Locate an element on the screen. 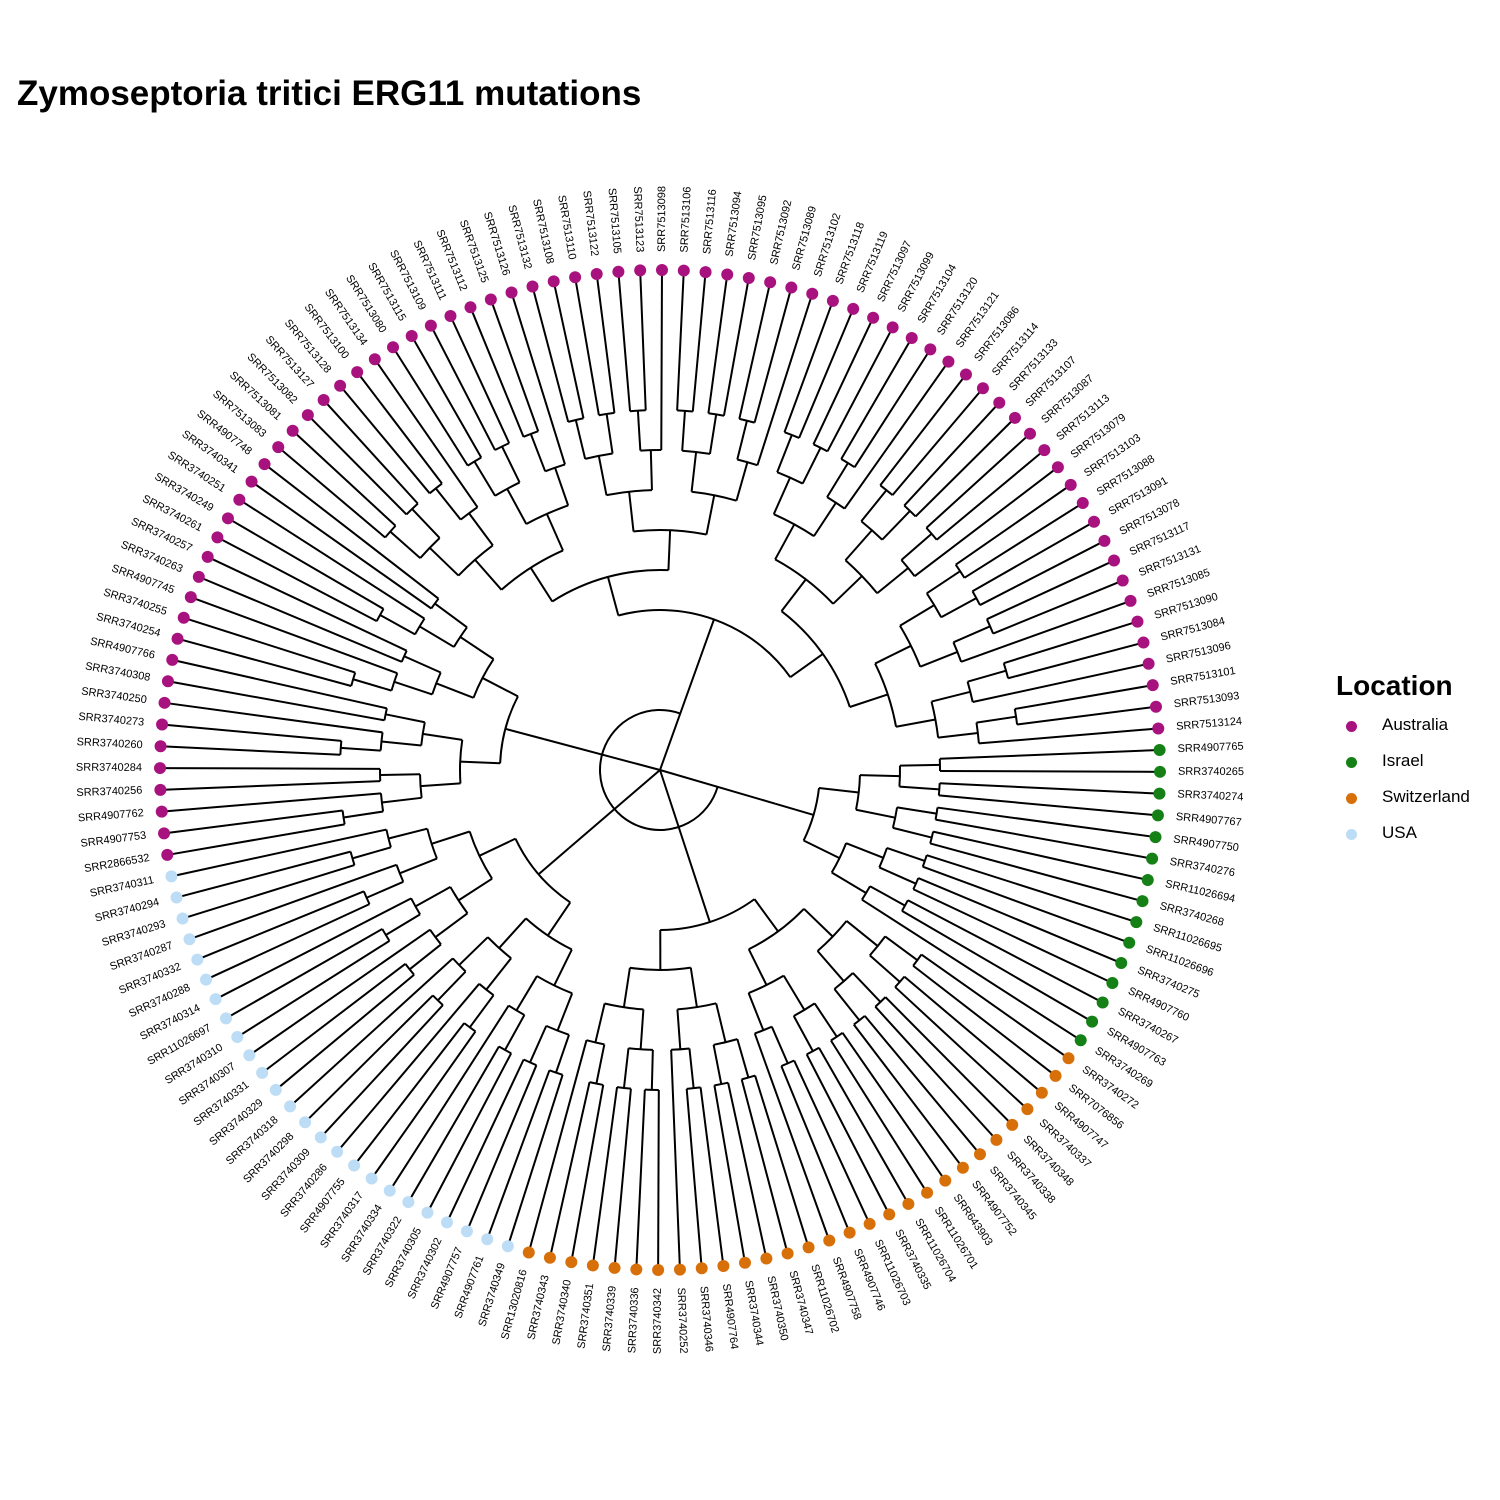  tip-label: SRR7513101 is located at coordinates (1202, 676).